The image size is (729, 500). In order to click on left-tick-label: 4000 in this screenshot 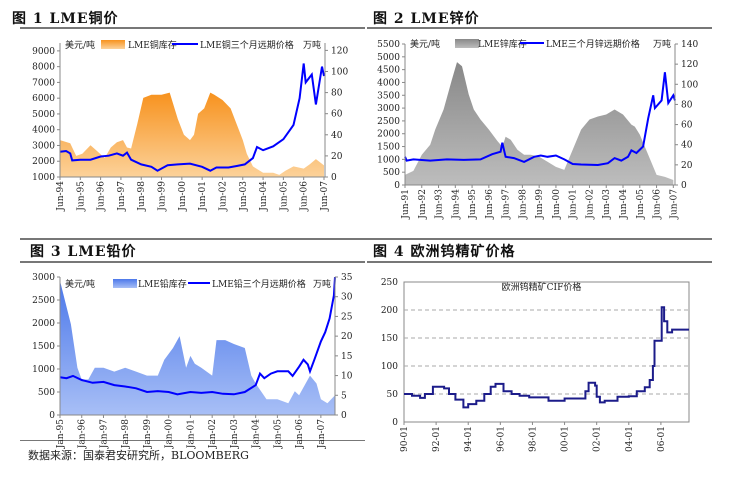, I will do `click(388, 83)`.